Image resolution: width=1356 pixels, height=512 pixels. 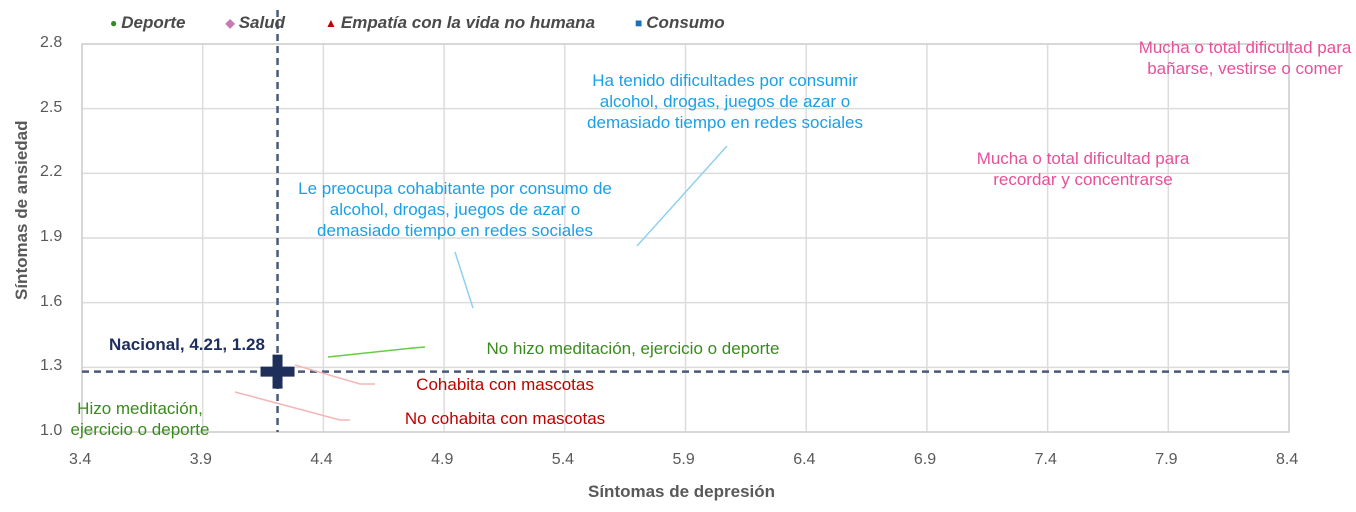 What do you see at coordinates (187, 344) in the screenshot?
I see `reference-label: Nacional, 4.21, 1.28` at bounding box center [187, 344].